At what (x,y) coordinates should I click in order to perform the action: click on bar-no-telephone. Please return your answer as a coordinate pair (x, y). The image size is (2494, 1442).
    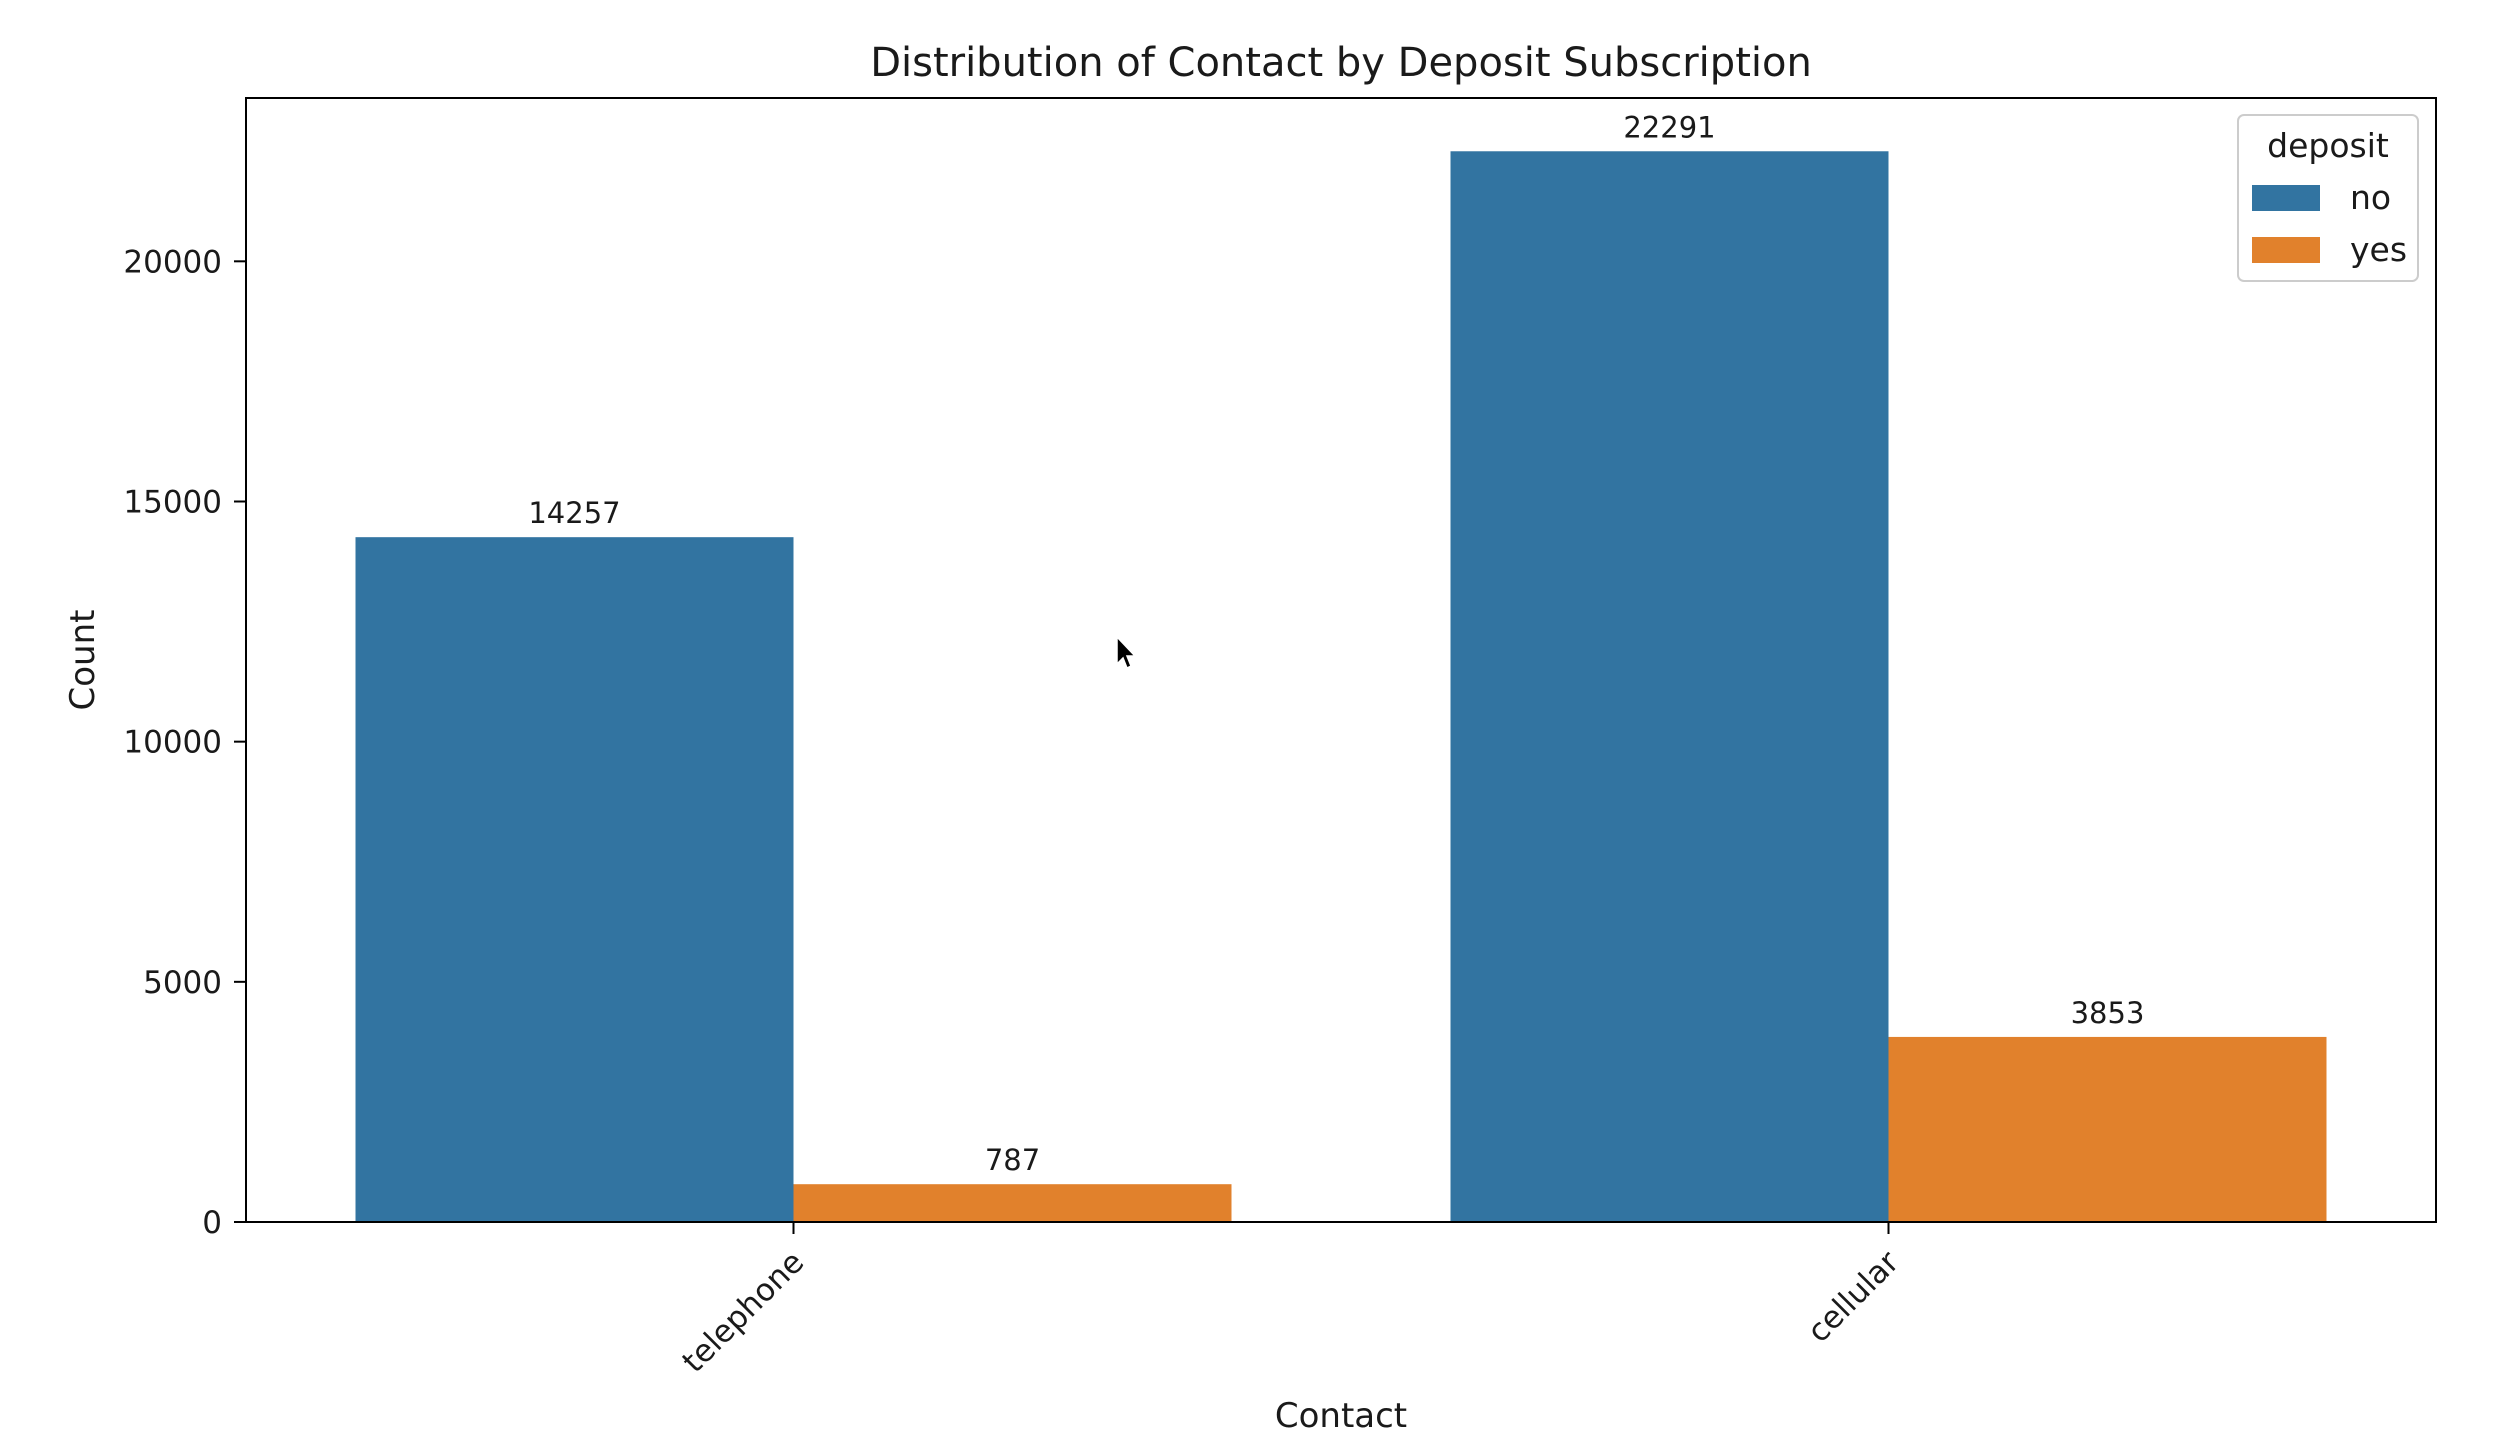
    Looking at the image, I should click on (574, 879).